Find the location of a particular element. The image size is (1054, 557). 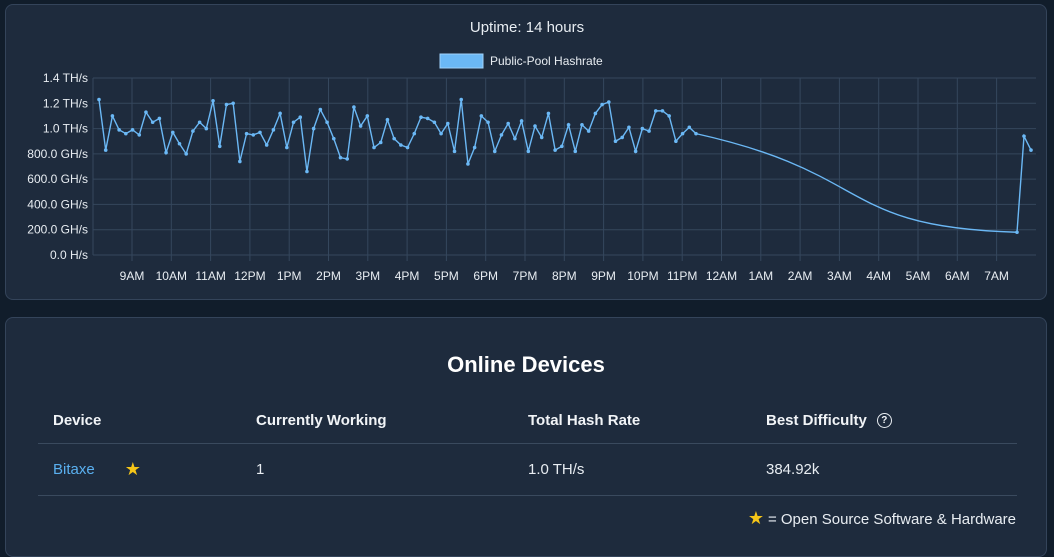

legend-label: Public-Pool Hashrate is located at coordinates (546, 61).